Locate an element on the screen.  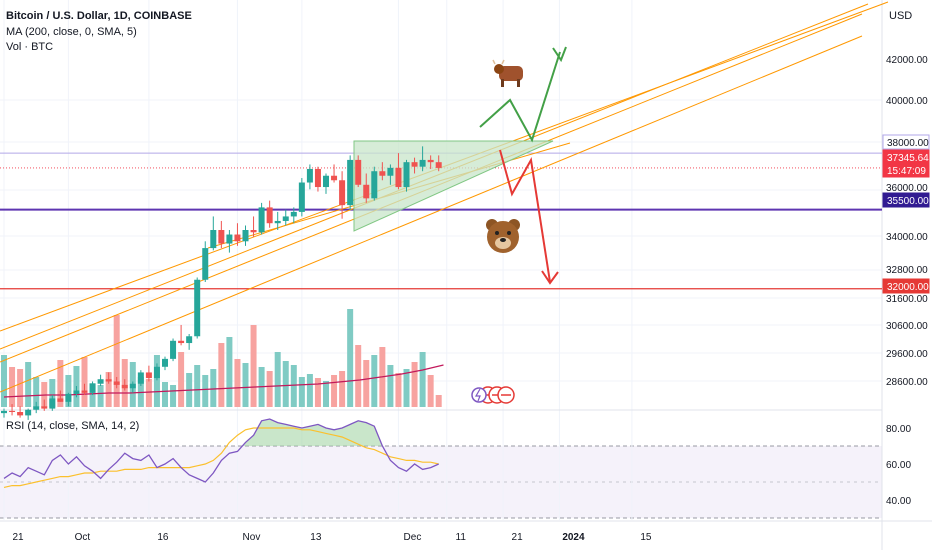
rsi-tick-label: 60.00 is located at coordinates (898, 465).